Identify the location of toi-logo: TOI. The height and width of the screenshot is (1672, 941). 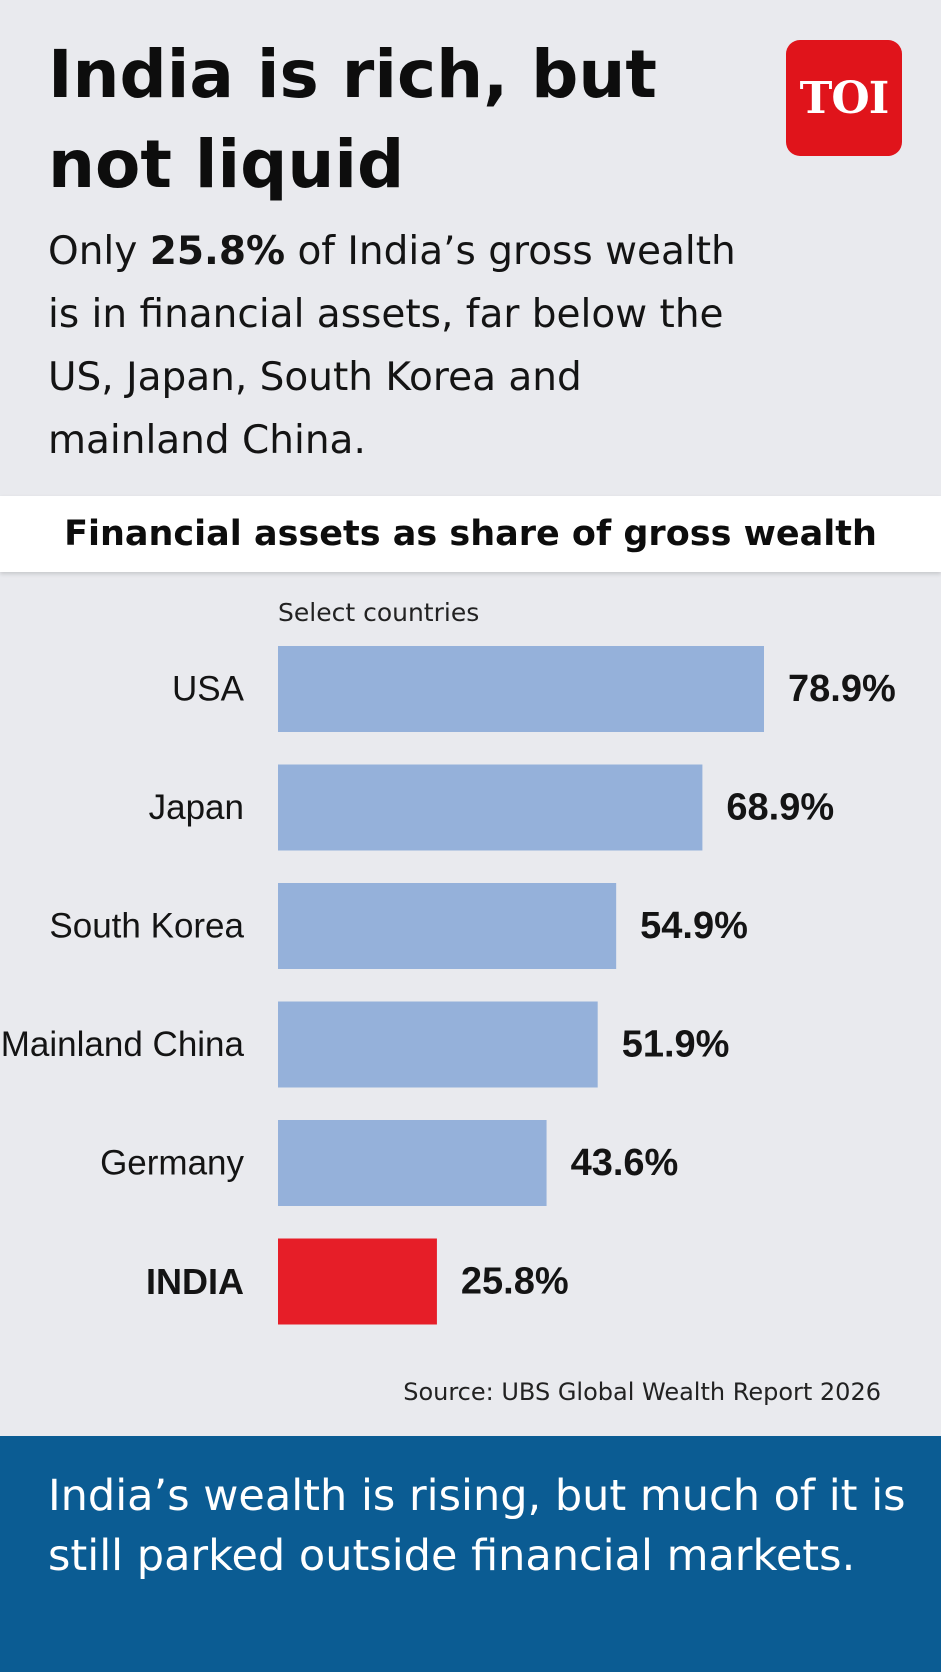
(844, 98).